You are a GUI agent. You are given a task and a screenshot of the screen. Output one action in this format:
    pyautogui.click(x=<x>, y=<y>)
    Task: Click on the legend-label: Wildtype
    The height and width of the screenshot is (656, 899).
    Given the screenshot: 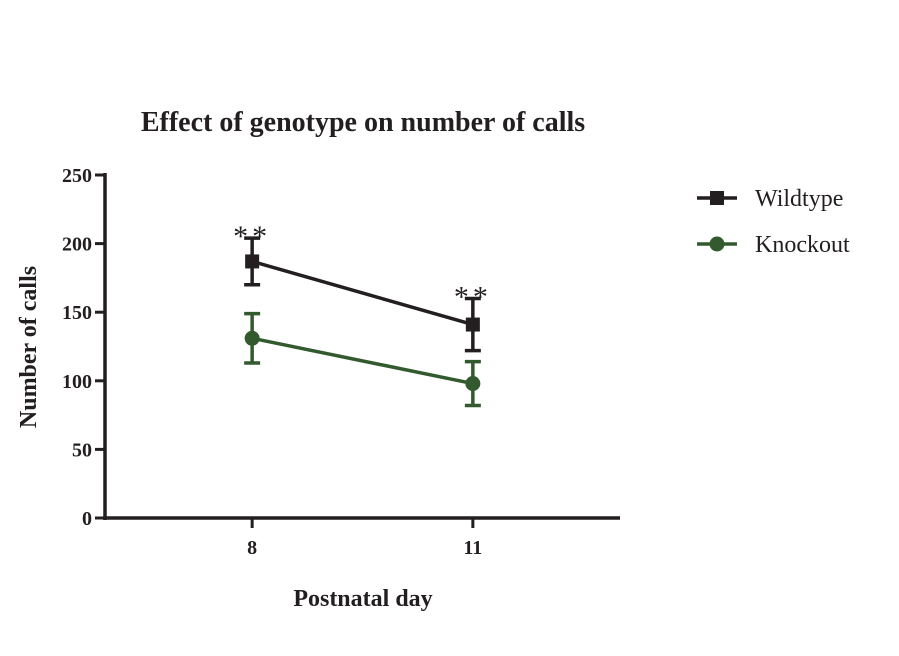 What is the action you would take?
    pyautogui.click(x=799, y=199)
    